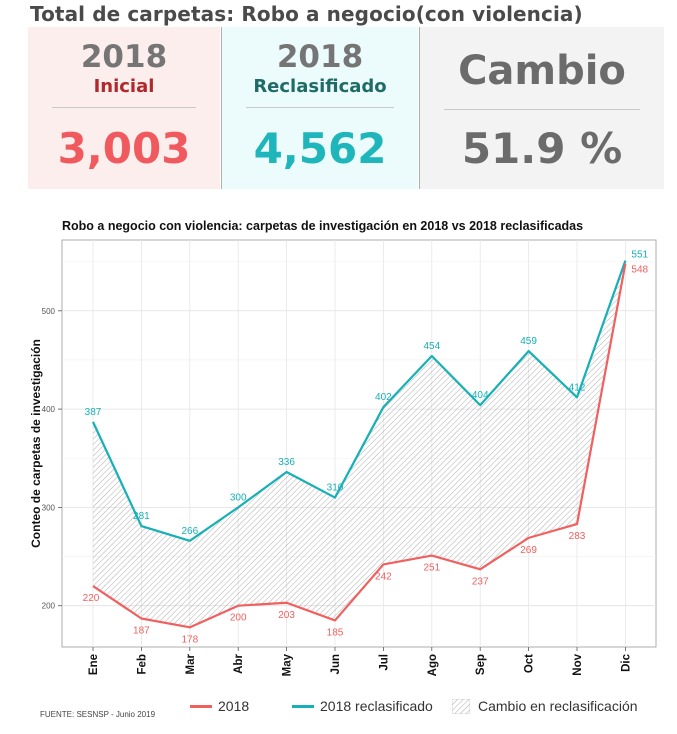  What do you see at coordinates (201, 706) in the screenshot?
I see `legend-swatch-2018` at bounding box center [201, 706].